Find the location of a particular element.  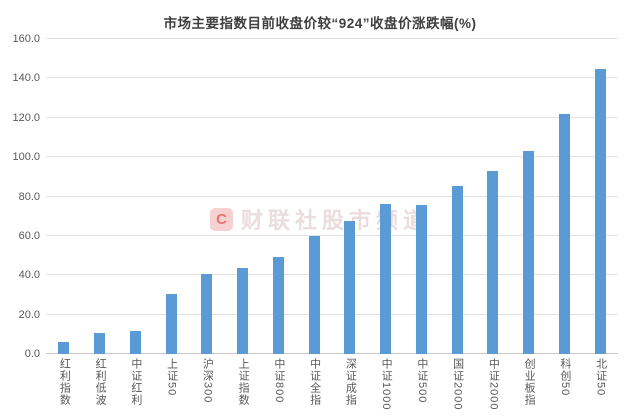

y-tick-label: 140.0 is located at coordinates (26, 78).